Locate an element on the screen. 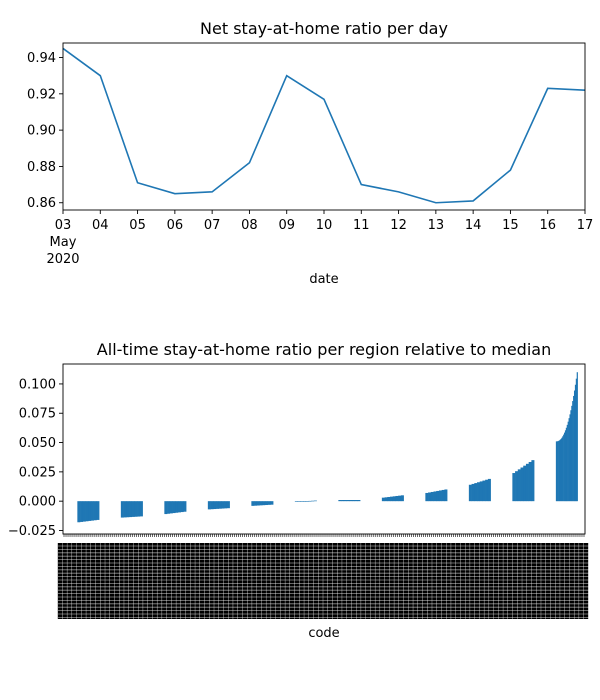  bar-y-tick-label: 0.025 is located at coordinates (37, 472).